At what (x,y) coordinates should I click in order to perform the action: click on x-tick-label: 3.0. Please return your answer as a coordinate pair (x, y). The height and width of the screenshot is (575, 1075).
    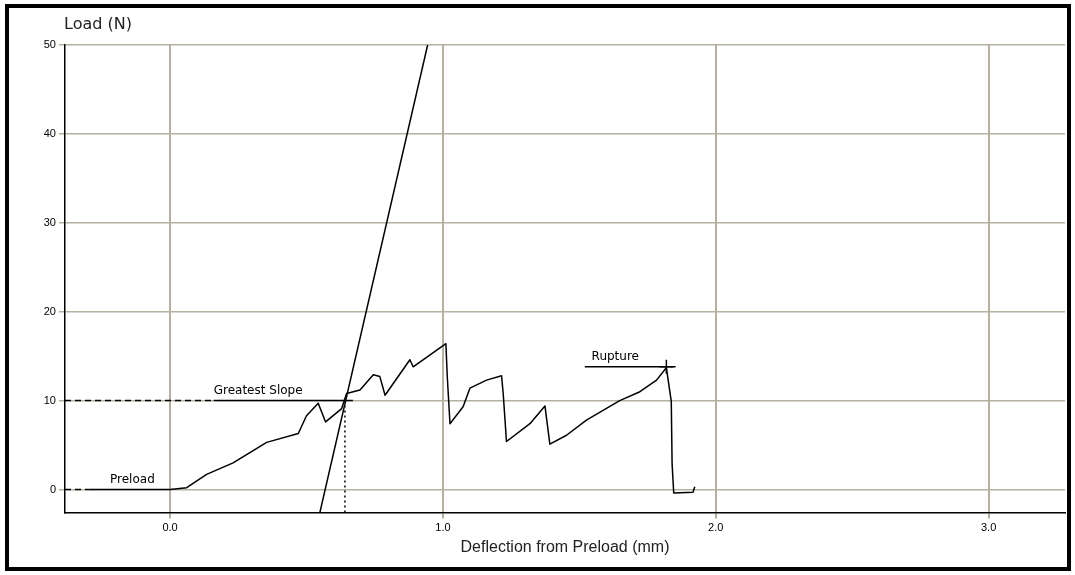
    Looking at the image, I should click on (988, 527).